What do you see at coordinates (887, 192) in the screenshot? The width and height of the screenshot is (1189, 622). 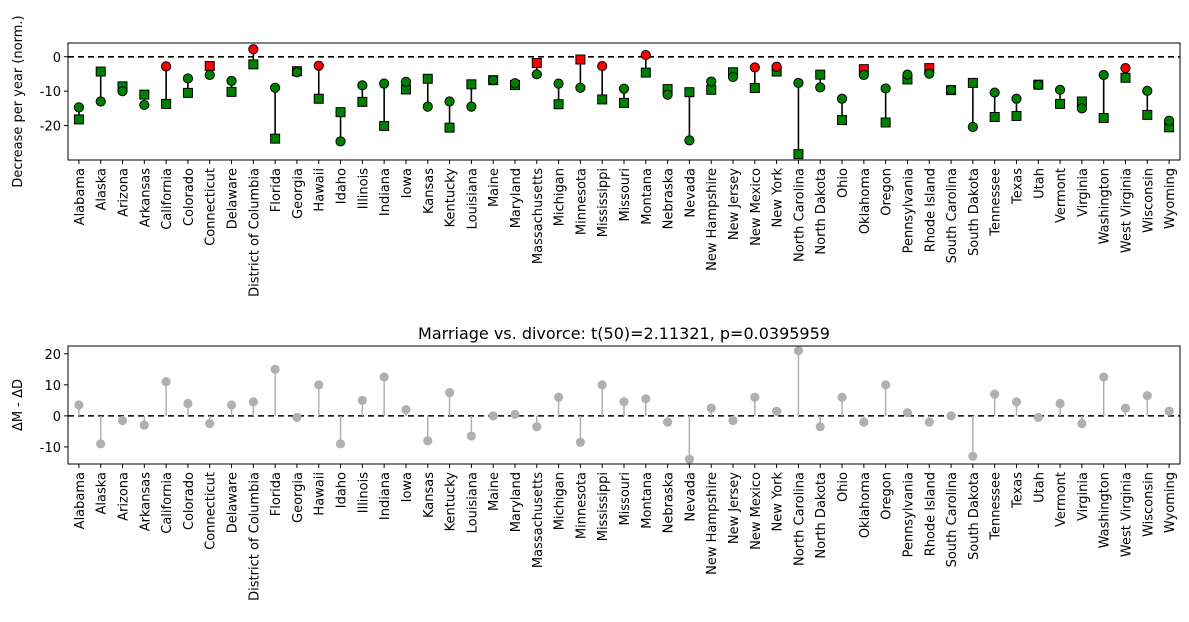 I see `x-tick-label: Oregon` at bounding box center [887, 192].